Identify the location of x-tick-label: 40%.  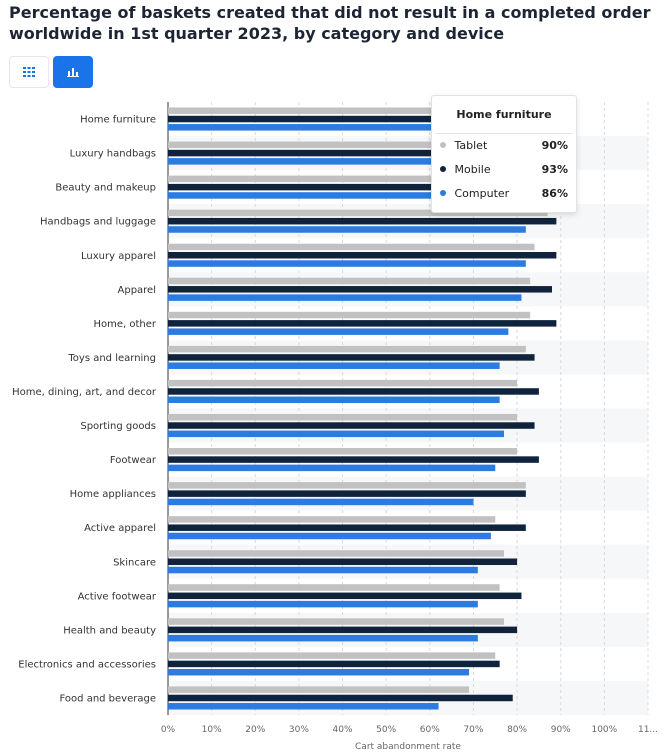
(343, 730).